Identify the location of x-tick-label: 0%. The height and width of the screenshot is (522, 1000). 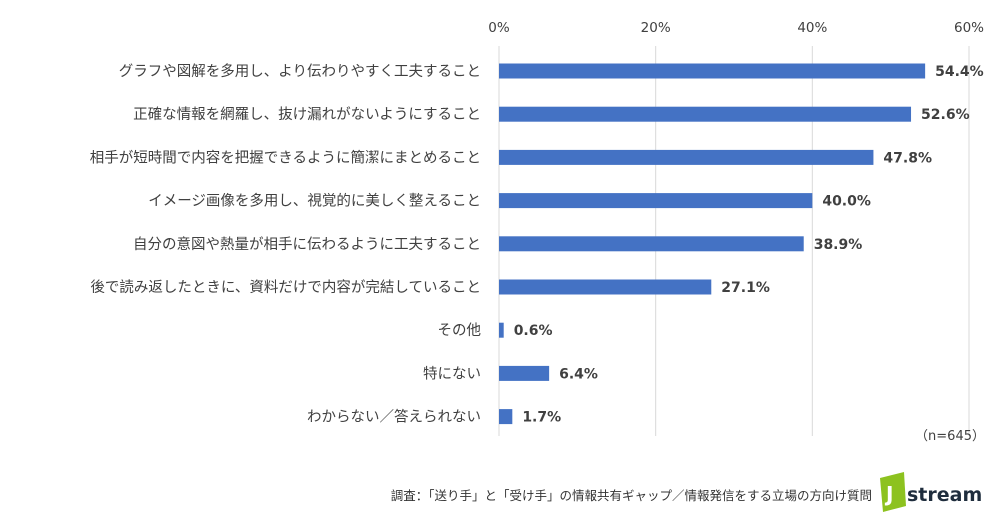
(499, 28).